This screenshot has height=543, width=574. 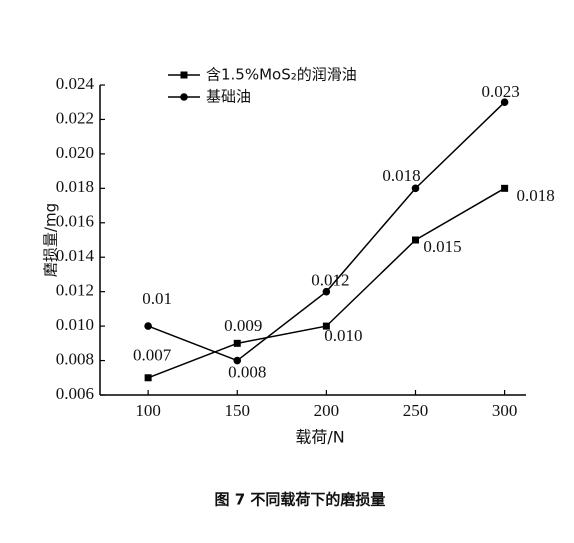 I want to click on x-tick-label: 250, so click(x=416, y=410).